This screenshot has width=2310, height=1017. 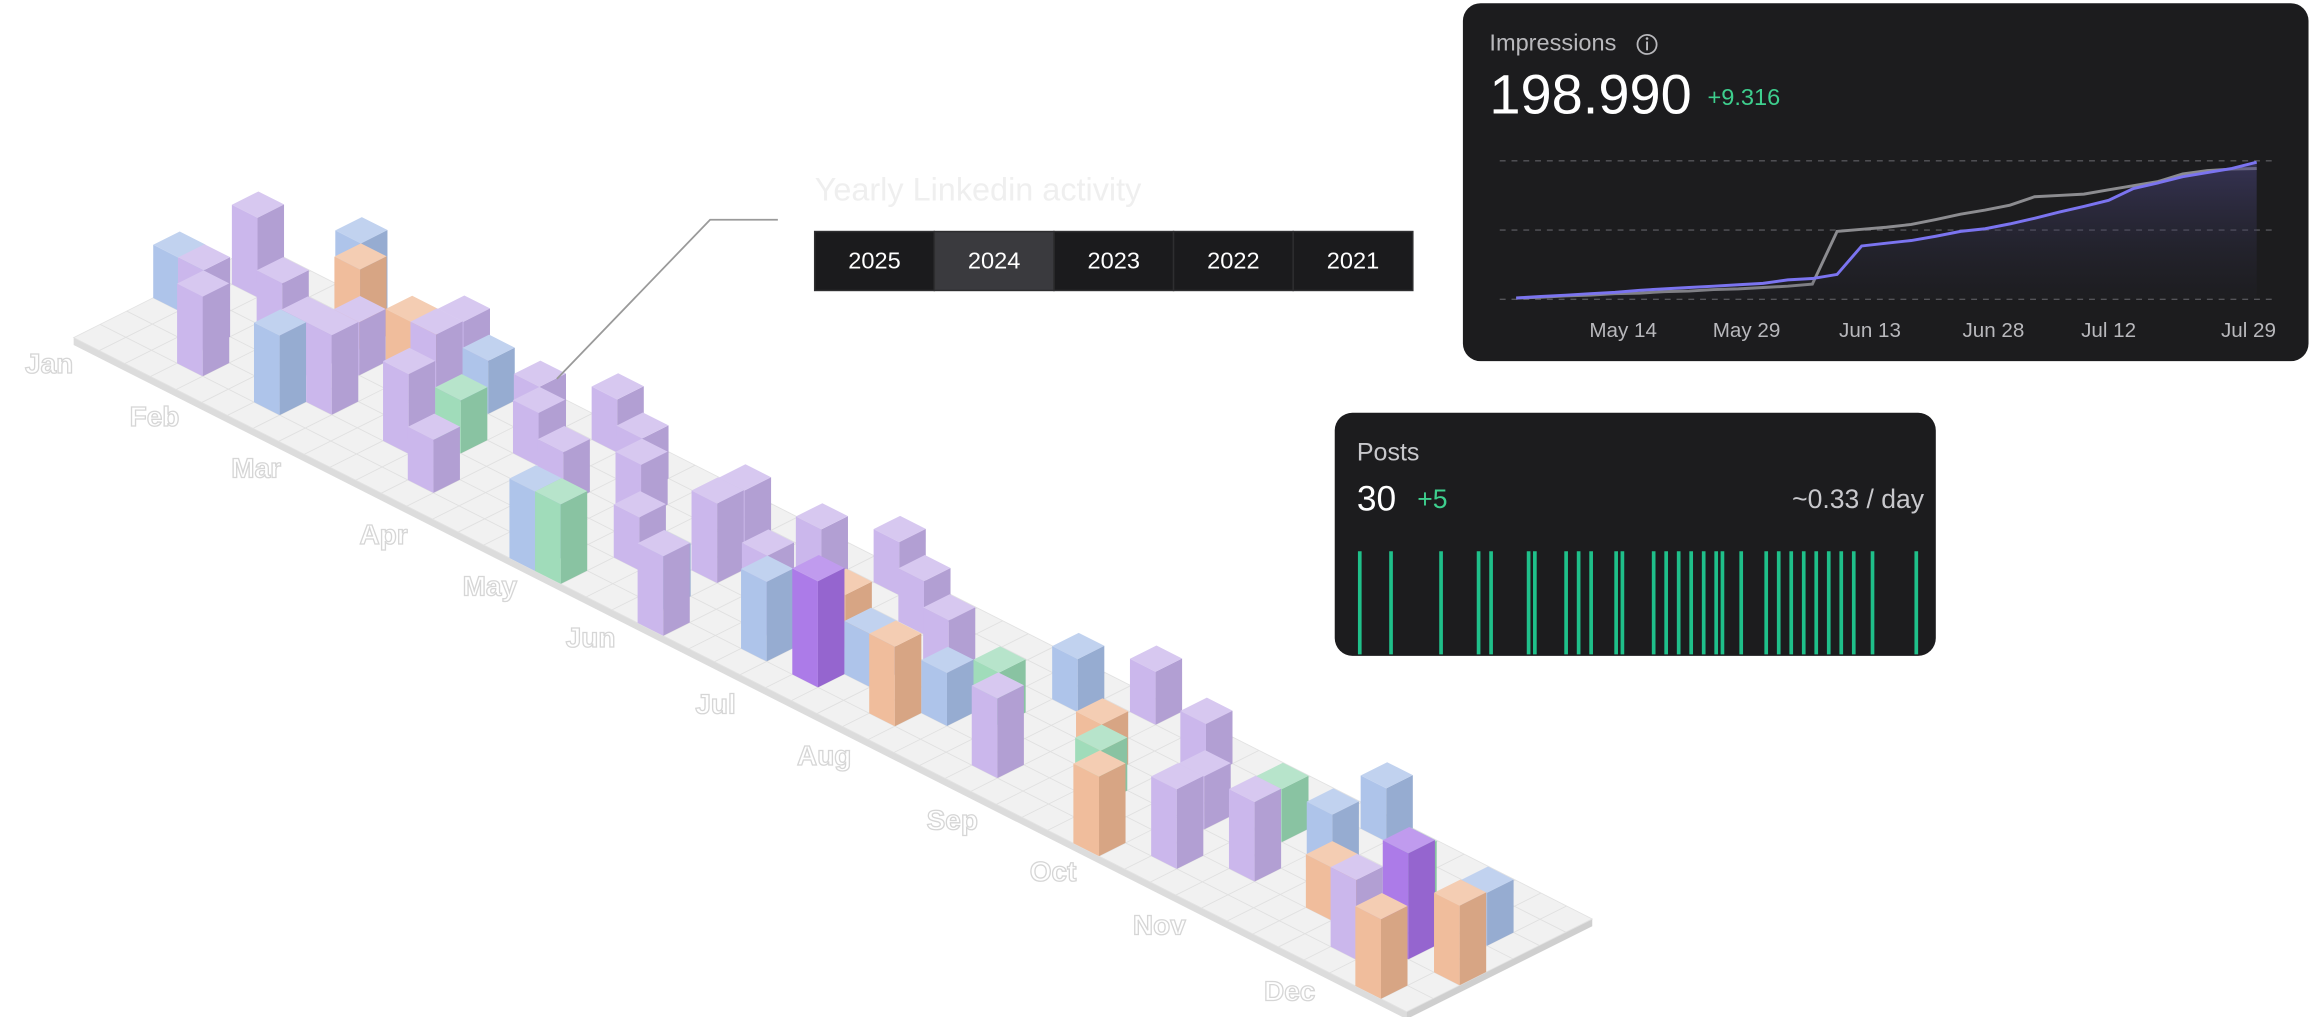 What do you see at coordinates (1993, 330) in the screenshot?
I see `x-tick-label: Jun 28` at bounding box center [1993, 330].